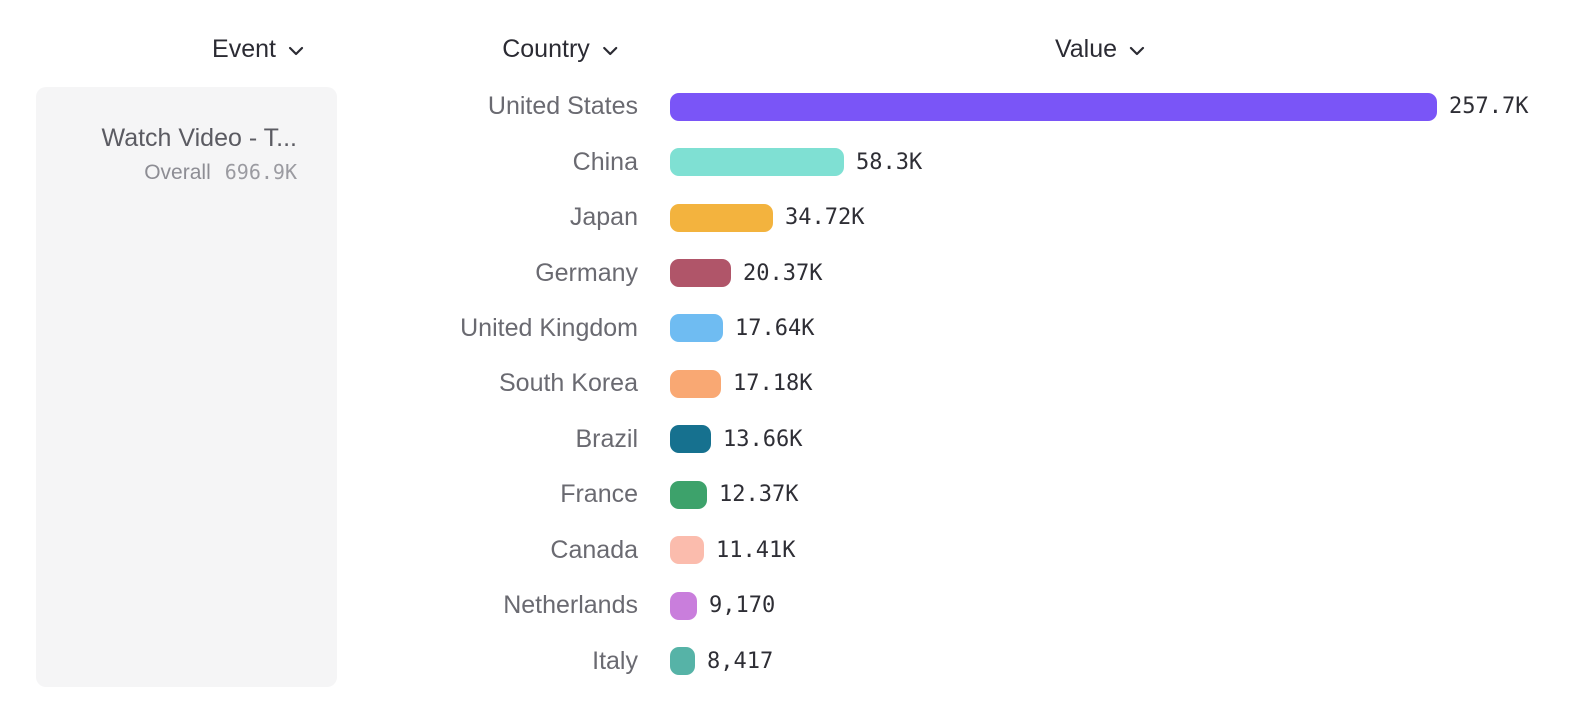 This screenshot has width=1584, height=712. I want to click on country-label: United States, so click(562, 106).